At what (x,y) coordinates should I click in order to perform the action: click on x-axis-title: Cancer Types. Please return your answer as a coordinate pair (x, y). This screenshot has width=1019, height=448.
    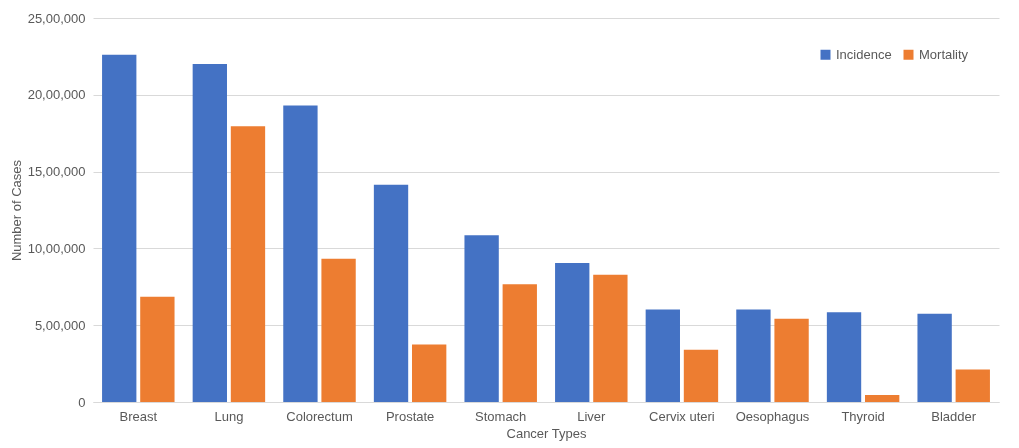
    Looking at the image, I should click on (546, 433).